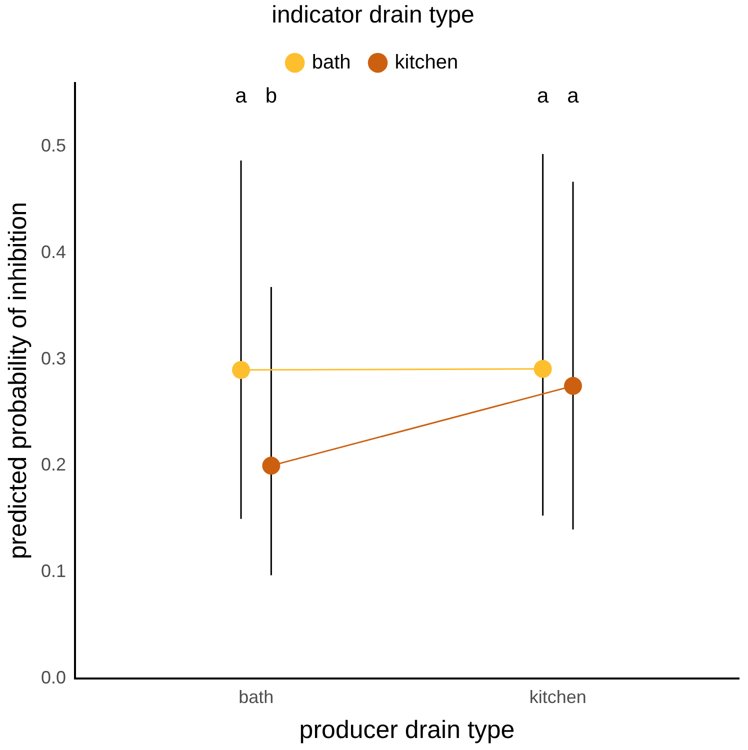  What do you see at coordinates (53, 252) in the screenshot?
I see `y-tick-label: 0.4` at bounding box center [53, 252].